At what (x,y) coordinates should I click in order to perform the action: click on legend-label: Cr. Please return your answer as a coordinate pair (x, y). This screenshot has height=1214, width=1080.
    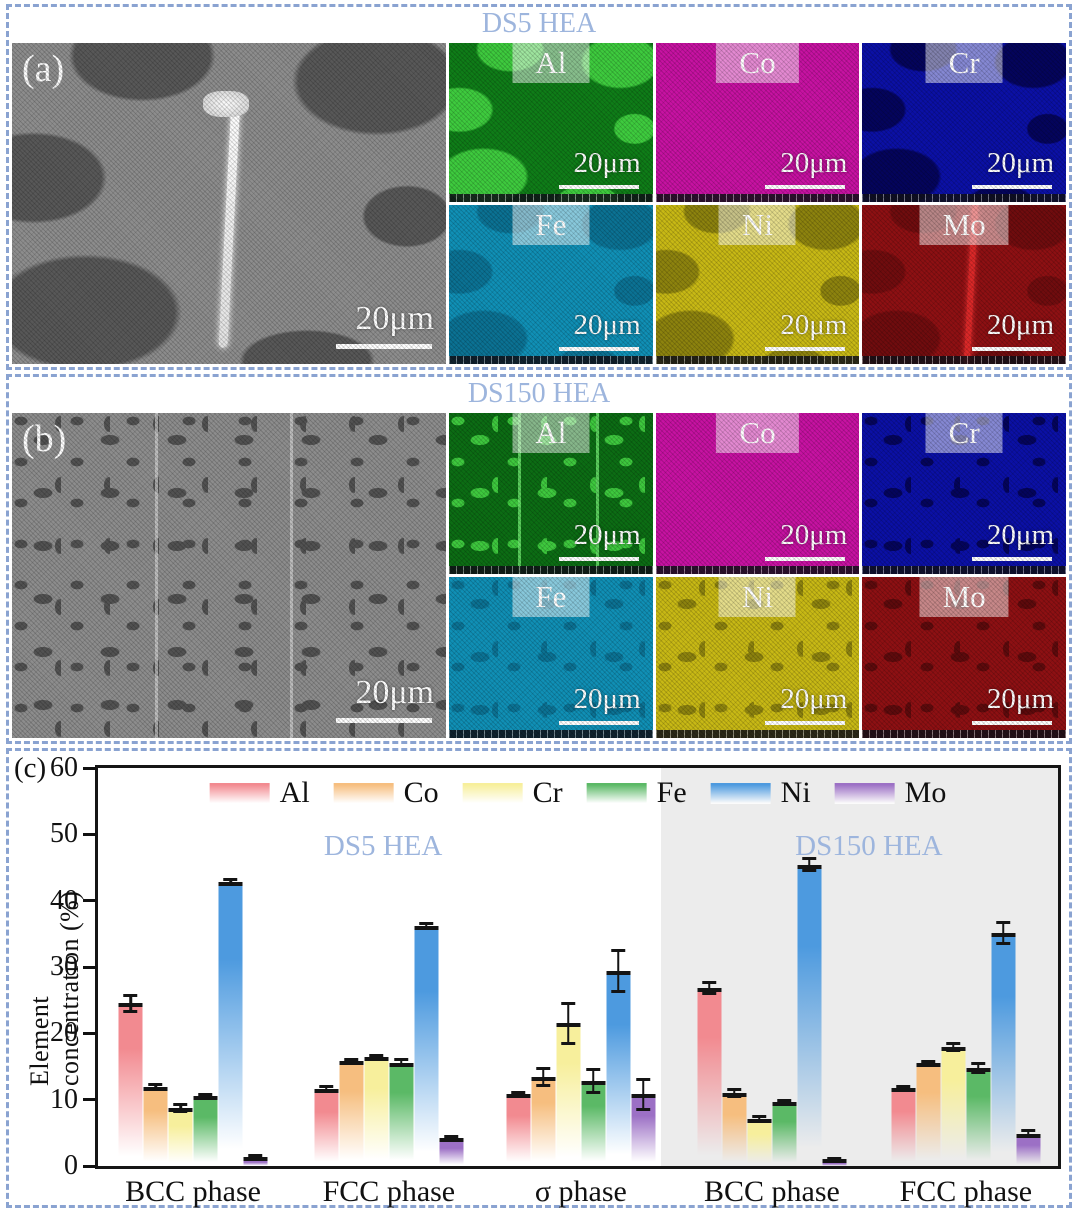
    Looking at the image, I should click on (547, 792).